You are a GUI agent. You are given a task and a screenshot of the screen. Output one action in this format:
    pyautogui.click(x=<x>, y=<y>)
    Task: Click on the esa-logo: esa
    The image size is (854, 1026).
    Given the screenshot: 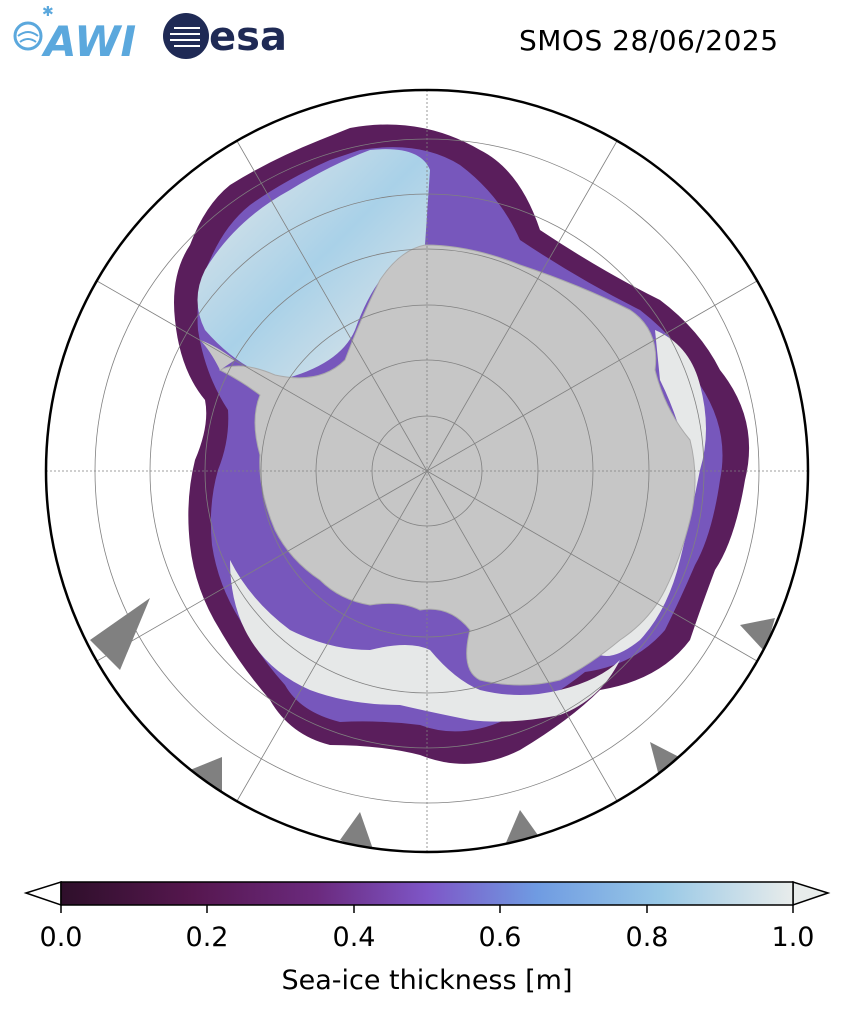 What is the action you would take?
    pyautogui.click(x=225, y=36)
    